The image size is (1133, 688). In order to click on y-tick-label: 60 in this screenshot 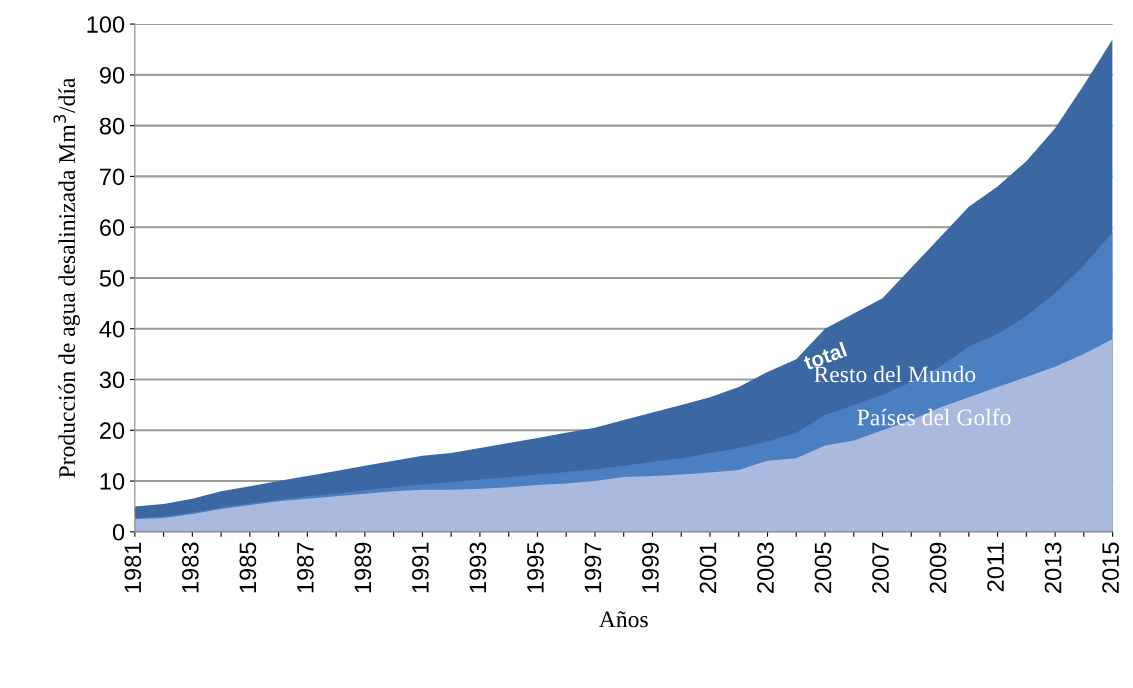, I will do `click(112, 227)`.